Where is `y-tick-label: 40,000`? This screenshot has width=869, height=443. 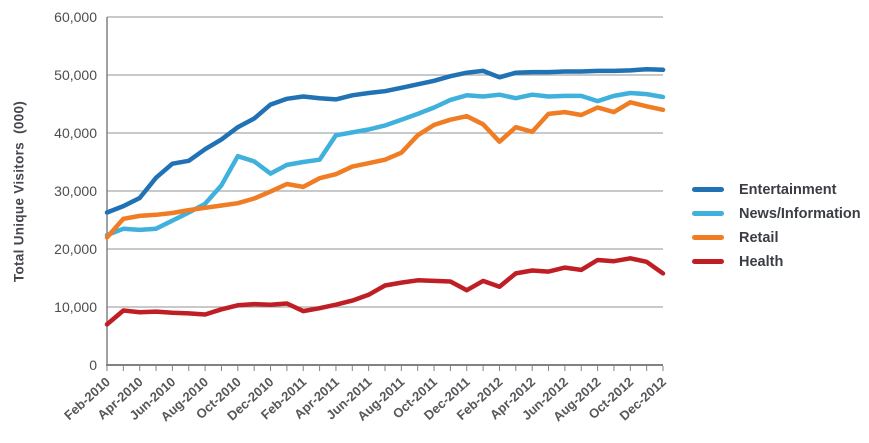 y-tick-label: 40,000 is located at coordinates (75, 133).